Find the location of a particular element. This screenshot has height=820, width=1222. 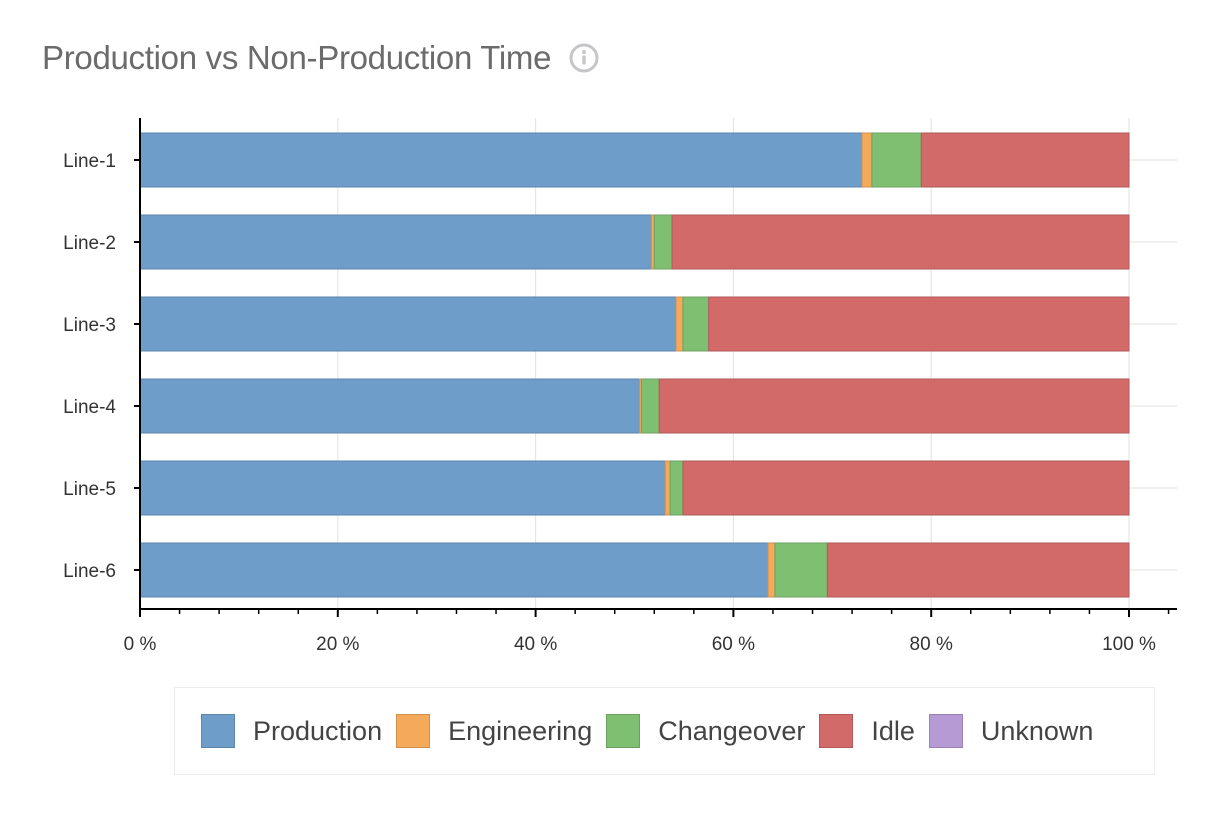

legend-item-unknown: Unknown is located at coordinates (1011, 731).